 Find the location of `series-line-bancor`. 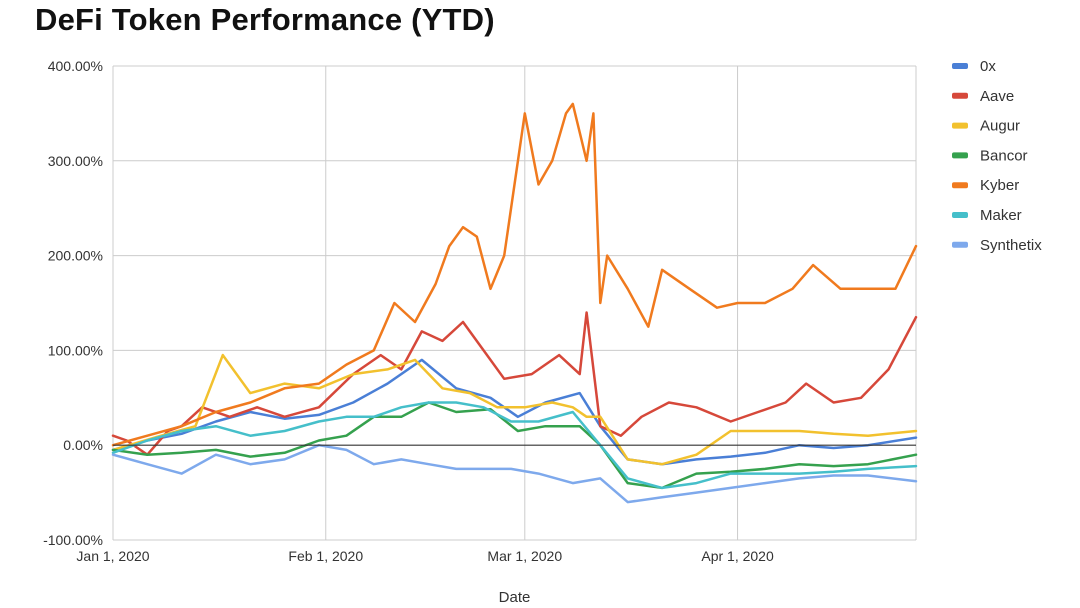

series-line-bancor is located at coordinates (514, 445).